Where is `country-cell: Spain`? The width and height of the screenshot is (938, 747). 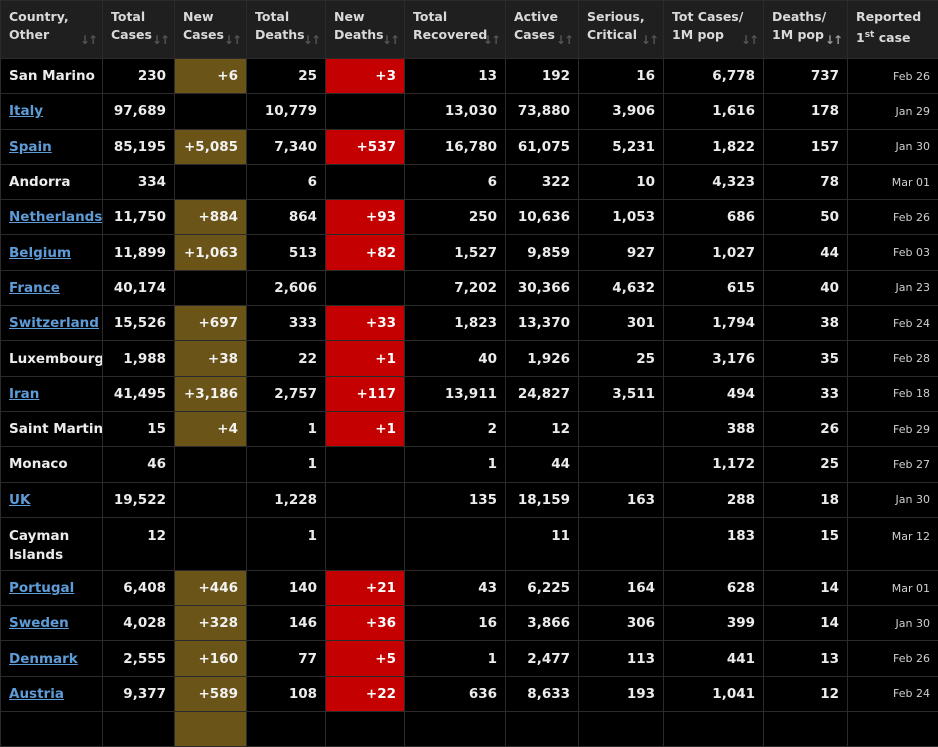
country-cell: Spain is located at coordinates (52, 146).